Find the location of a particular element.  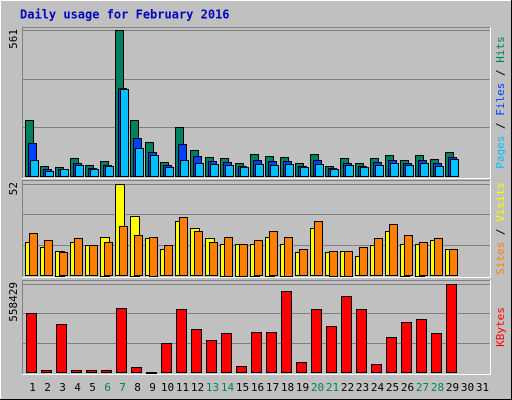

x-tick-label: 1 is located at coordinates (32, 387).